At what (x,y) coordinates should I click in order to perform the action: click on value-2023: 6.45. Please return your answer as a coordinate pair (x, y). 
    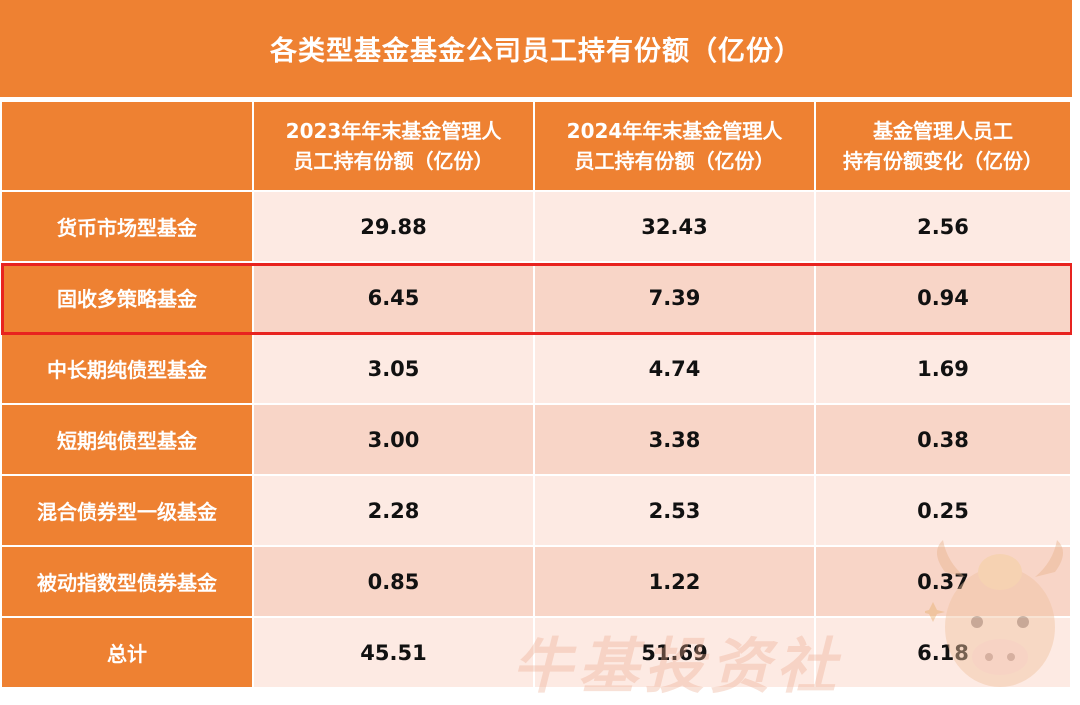
    Looking at the image, I should click on (393, 297).